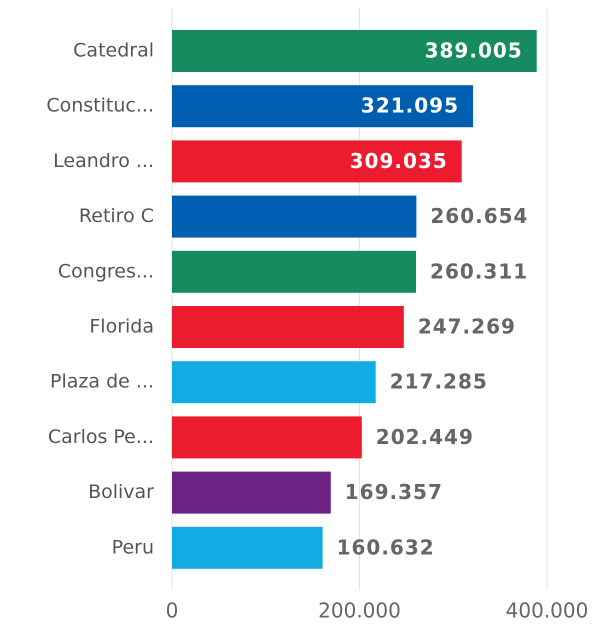 The image size is (596, 629). Describe the element at coordinates (479, 216) in the screenshot. I see `data-label: 260.654` at that location.